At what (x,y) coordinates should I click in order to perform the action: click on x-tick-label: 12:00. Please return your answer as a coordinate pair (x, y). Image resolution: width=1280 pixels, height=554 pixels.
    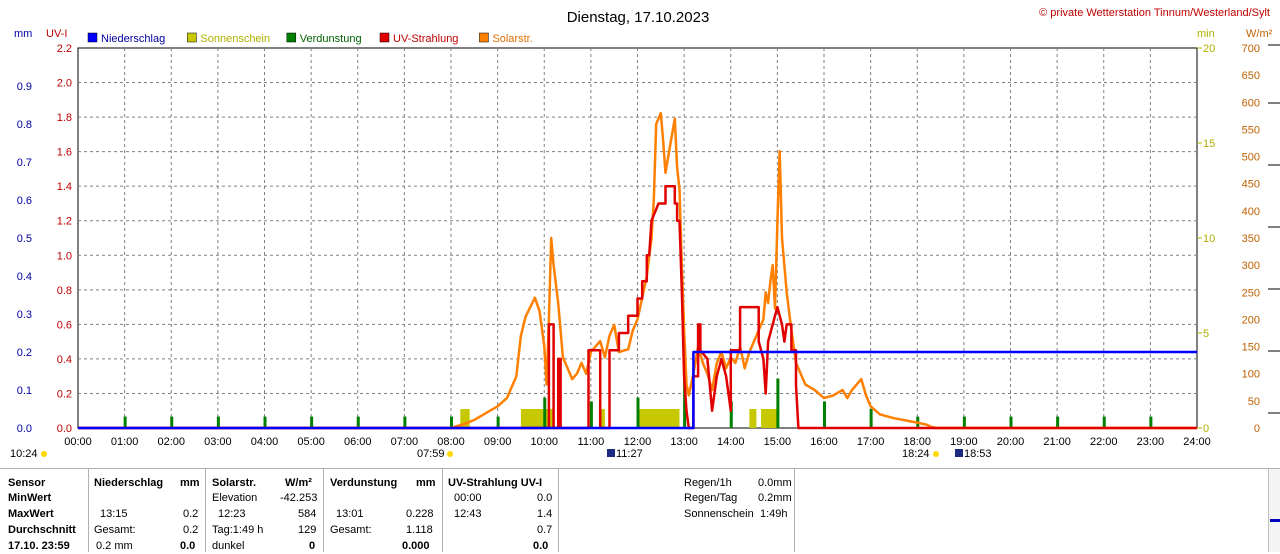
    Looking at the image, I should click on (638, 442).